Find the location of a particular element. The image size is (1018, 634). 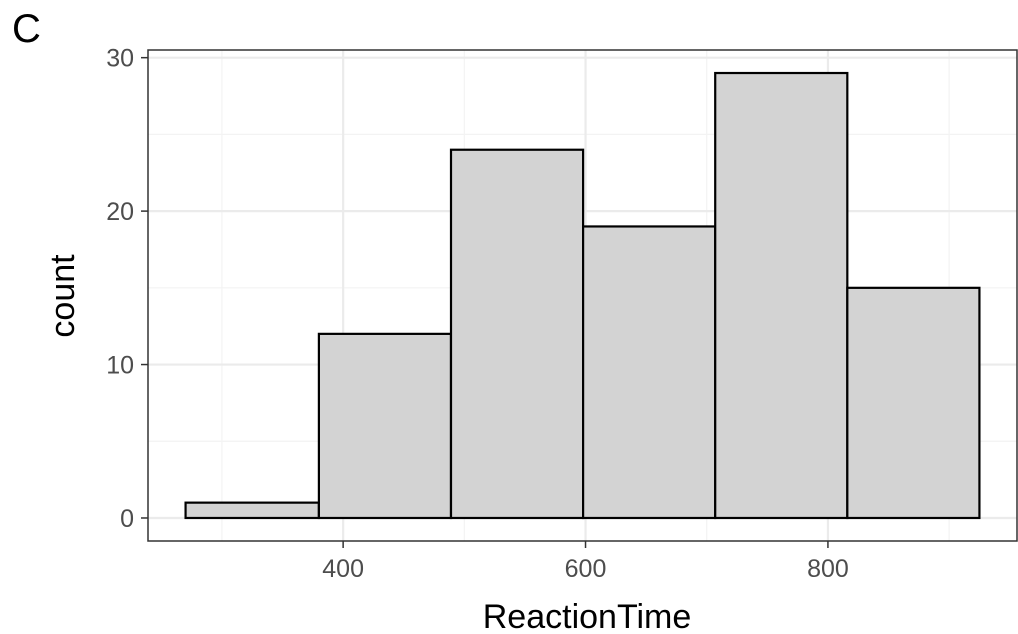

x-tick-label: 800 is located at coordinates (828, 569).